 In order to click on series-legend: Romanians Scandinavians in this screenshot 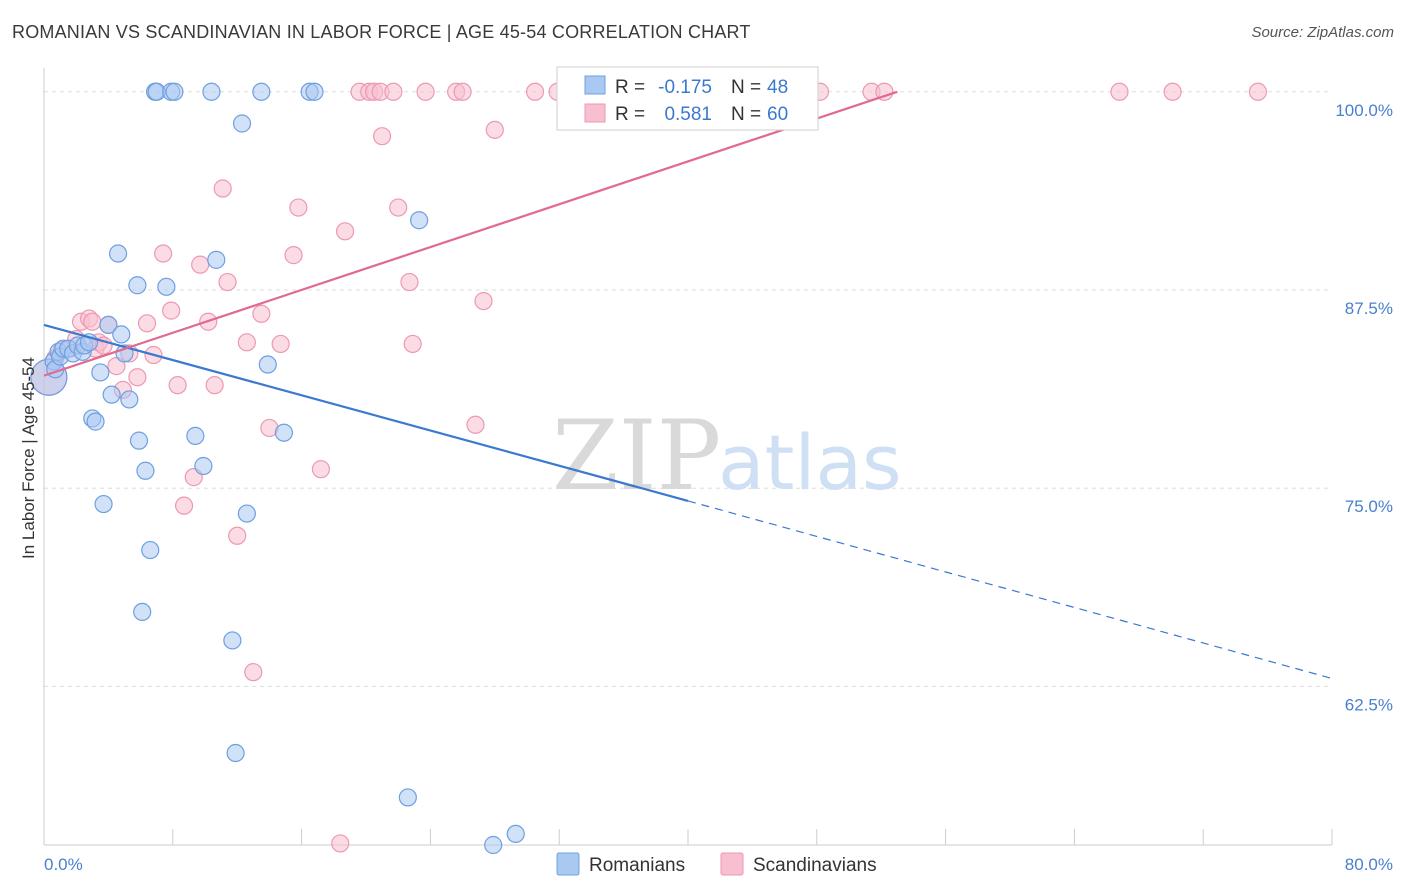, I will do `click(716, 864)`.